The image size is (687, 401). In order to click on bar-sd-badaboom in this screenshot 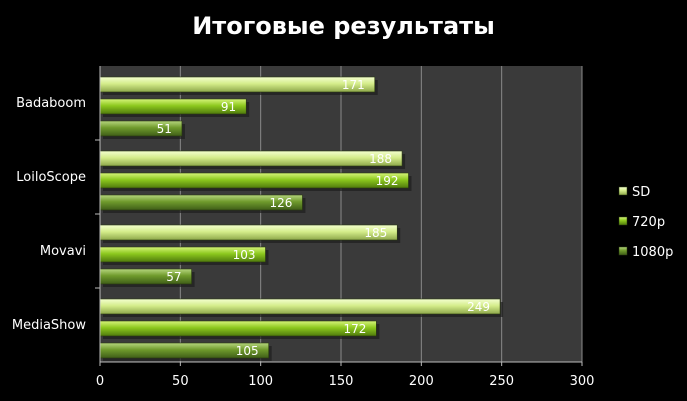, I will do `click(237, 84)`.